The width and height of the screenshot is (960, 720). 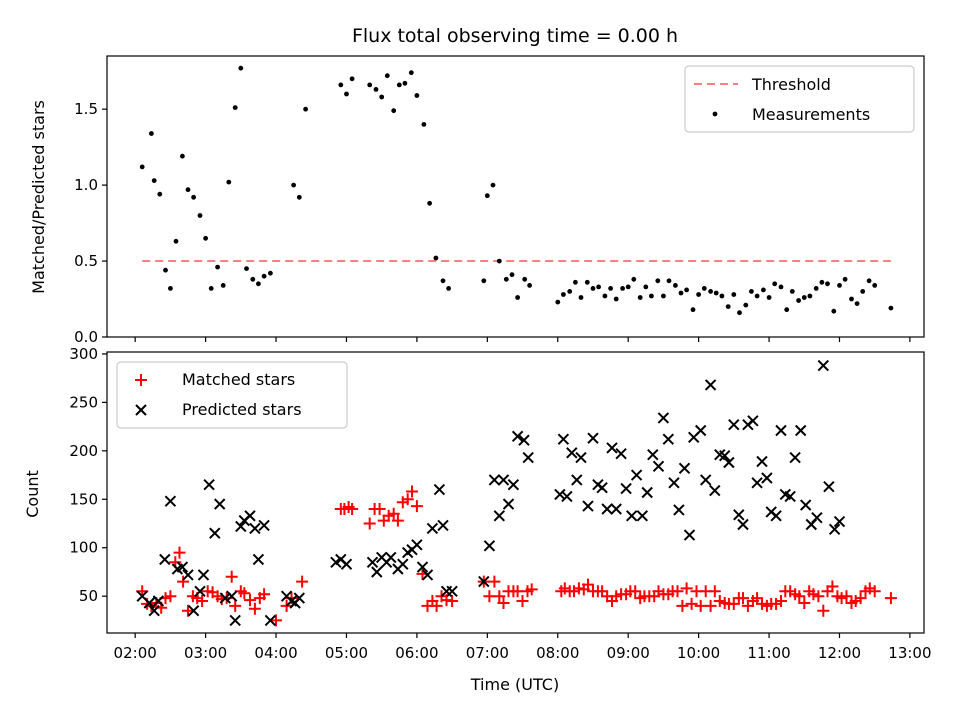 I want to click on x-tick-label: 06:00, so click(x=416, y=653).